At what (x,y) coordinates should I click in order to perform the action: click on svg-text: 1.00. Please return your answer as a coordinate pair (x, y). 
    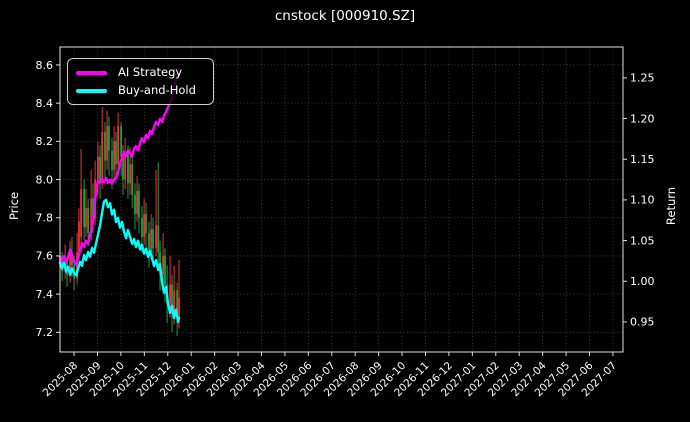
    Looking at the image, I should click on (642, 281).